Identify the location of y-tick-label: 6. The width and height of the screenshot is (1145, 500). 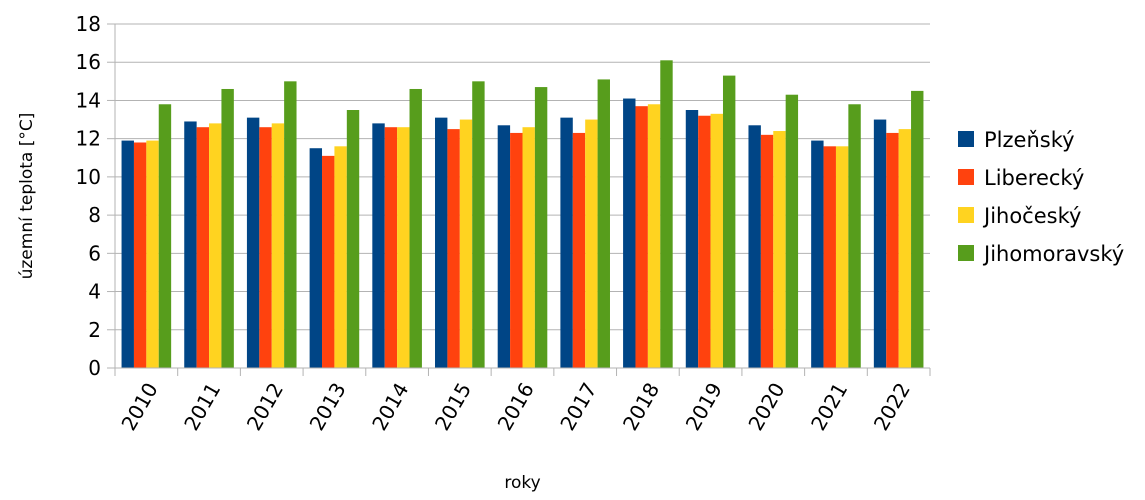
(94, 253).